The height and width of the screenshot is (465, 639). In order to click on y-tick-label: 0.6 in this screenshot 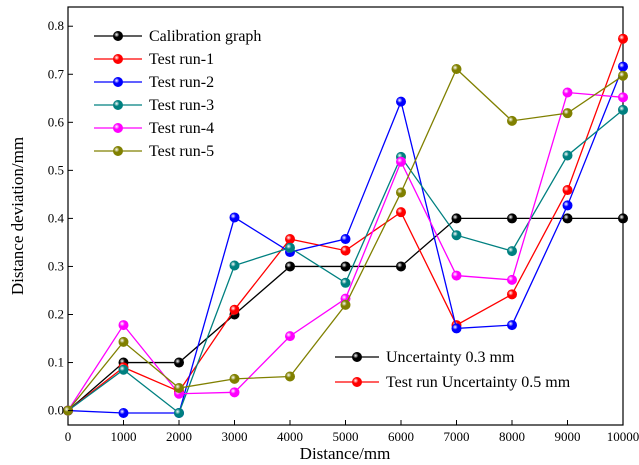, I will do `click(56, 121)`.